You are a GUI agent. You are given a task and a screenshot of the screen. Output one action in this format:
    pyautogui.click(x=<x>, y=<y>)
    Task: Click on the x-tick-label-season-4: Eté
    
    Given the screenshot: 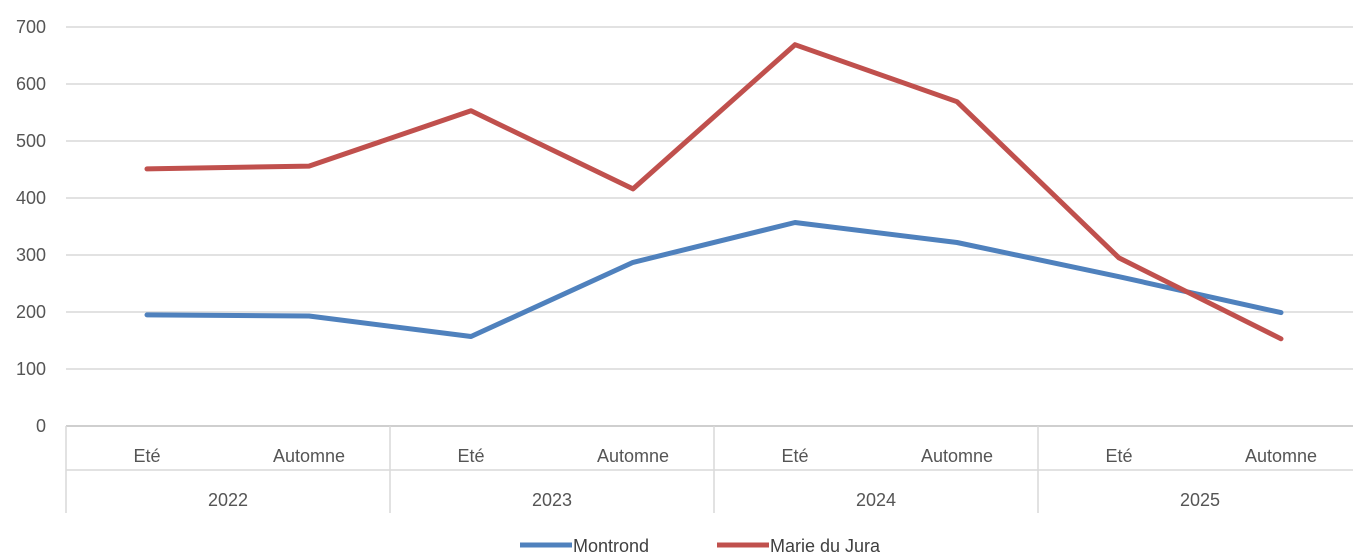 What is the action you would take?
    pyautogui.click(x=794, y=456)
    